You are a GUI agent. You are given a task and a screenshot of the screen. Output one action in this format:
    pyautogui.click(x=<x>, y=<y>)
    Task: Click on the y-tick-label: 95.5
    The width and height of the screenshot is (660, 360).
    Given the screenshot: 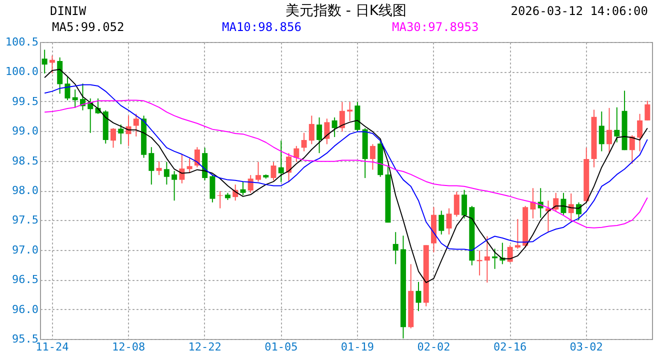 What is the action you would take?
    pyautogui.click(x=25, y=339)
    